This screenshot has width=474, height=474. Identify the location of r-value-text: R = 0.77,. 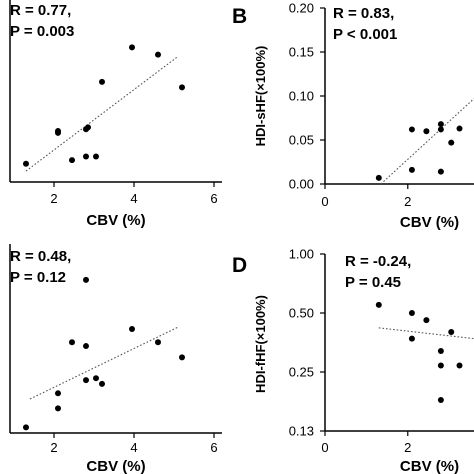
(40, 10).